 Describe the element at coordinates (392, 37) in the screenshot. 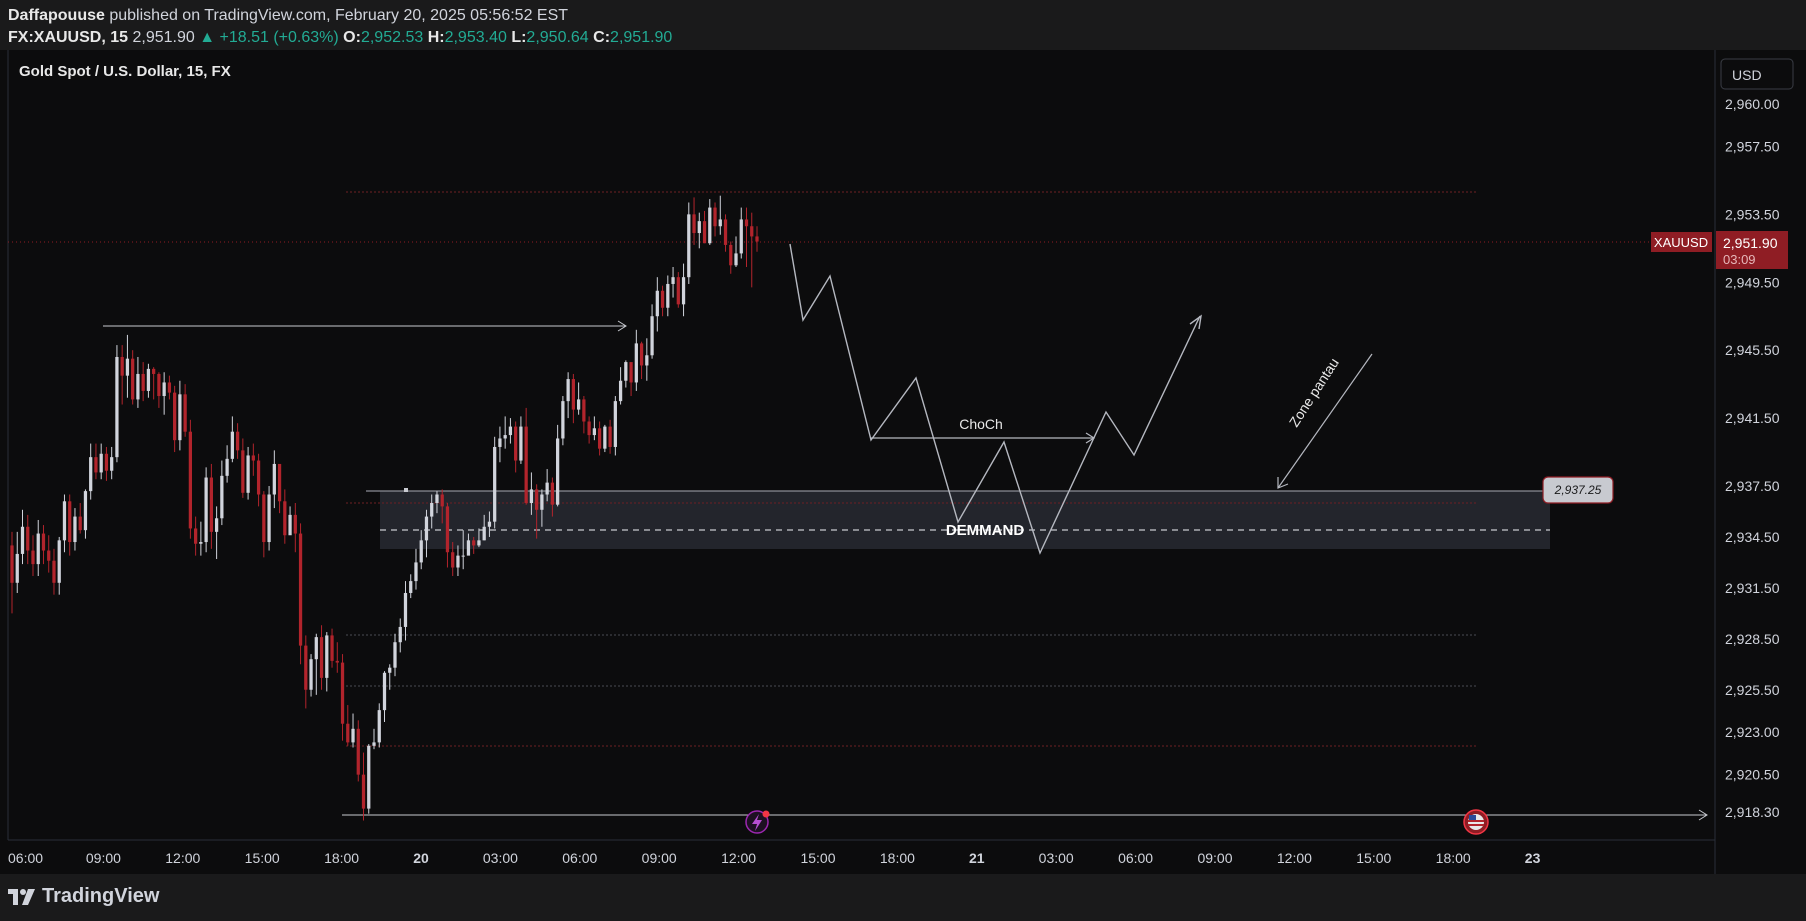

I see `open-value: 2,952.53` at that location.